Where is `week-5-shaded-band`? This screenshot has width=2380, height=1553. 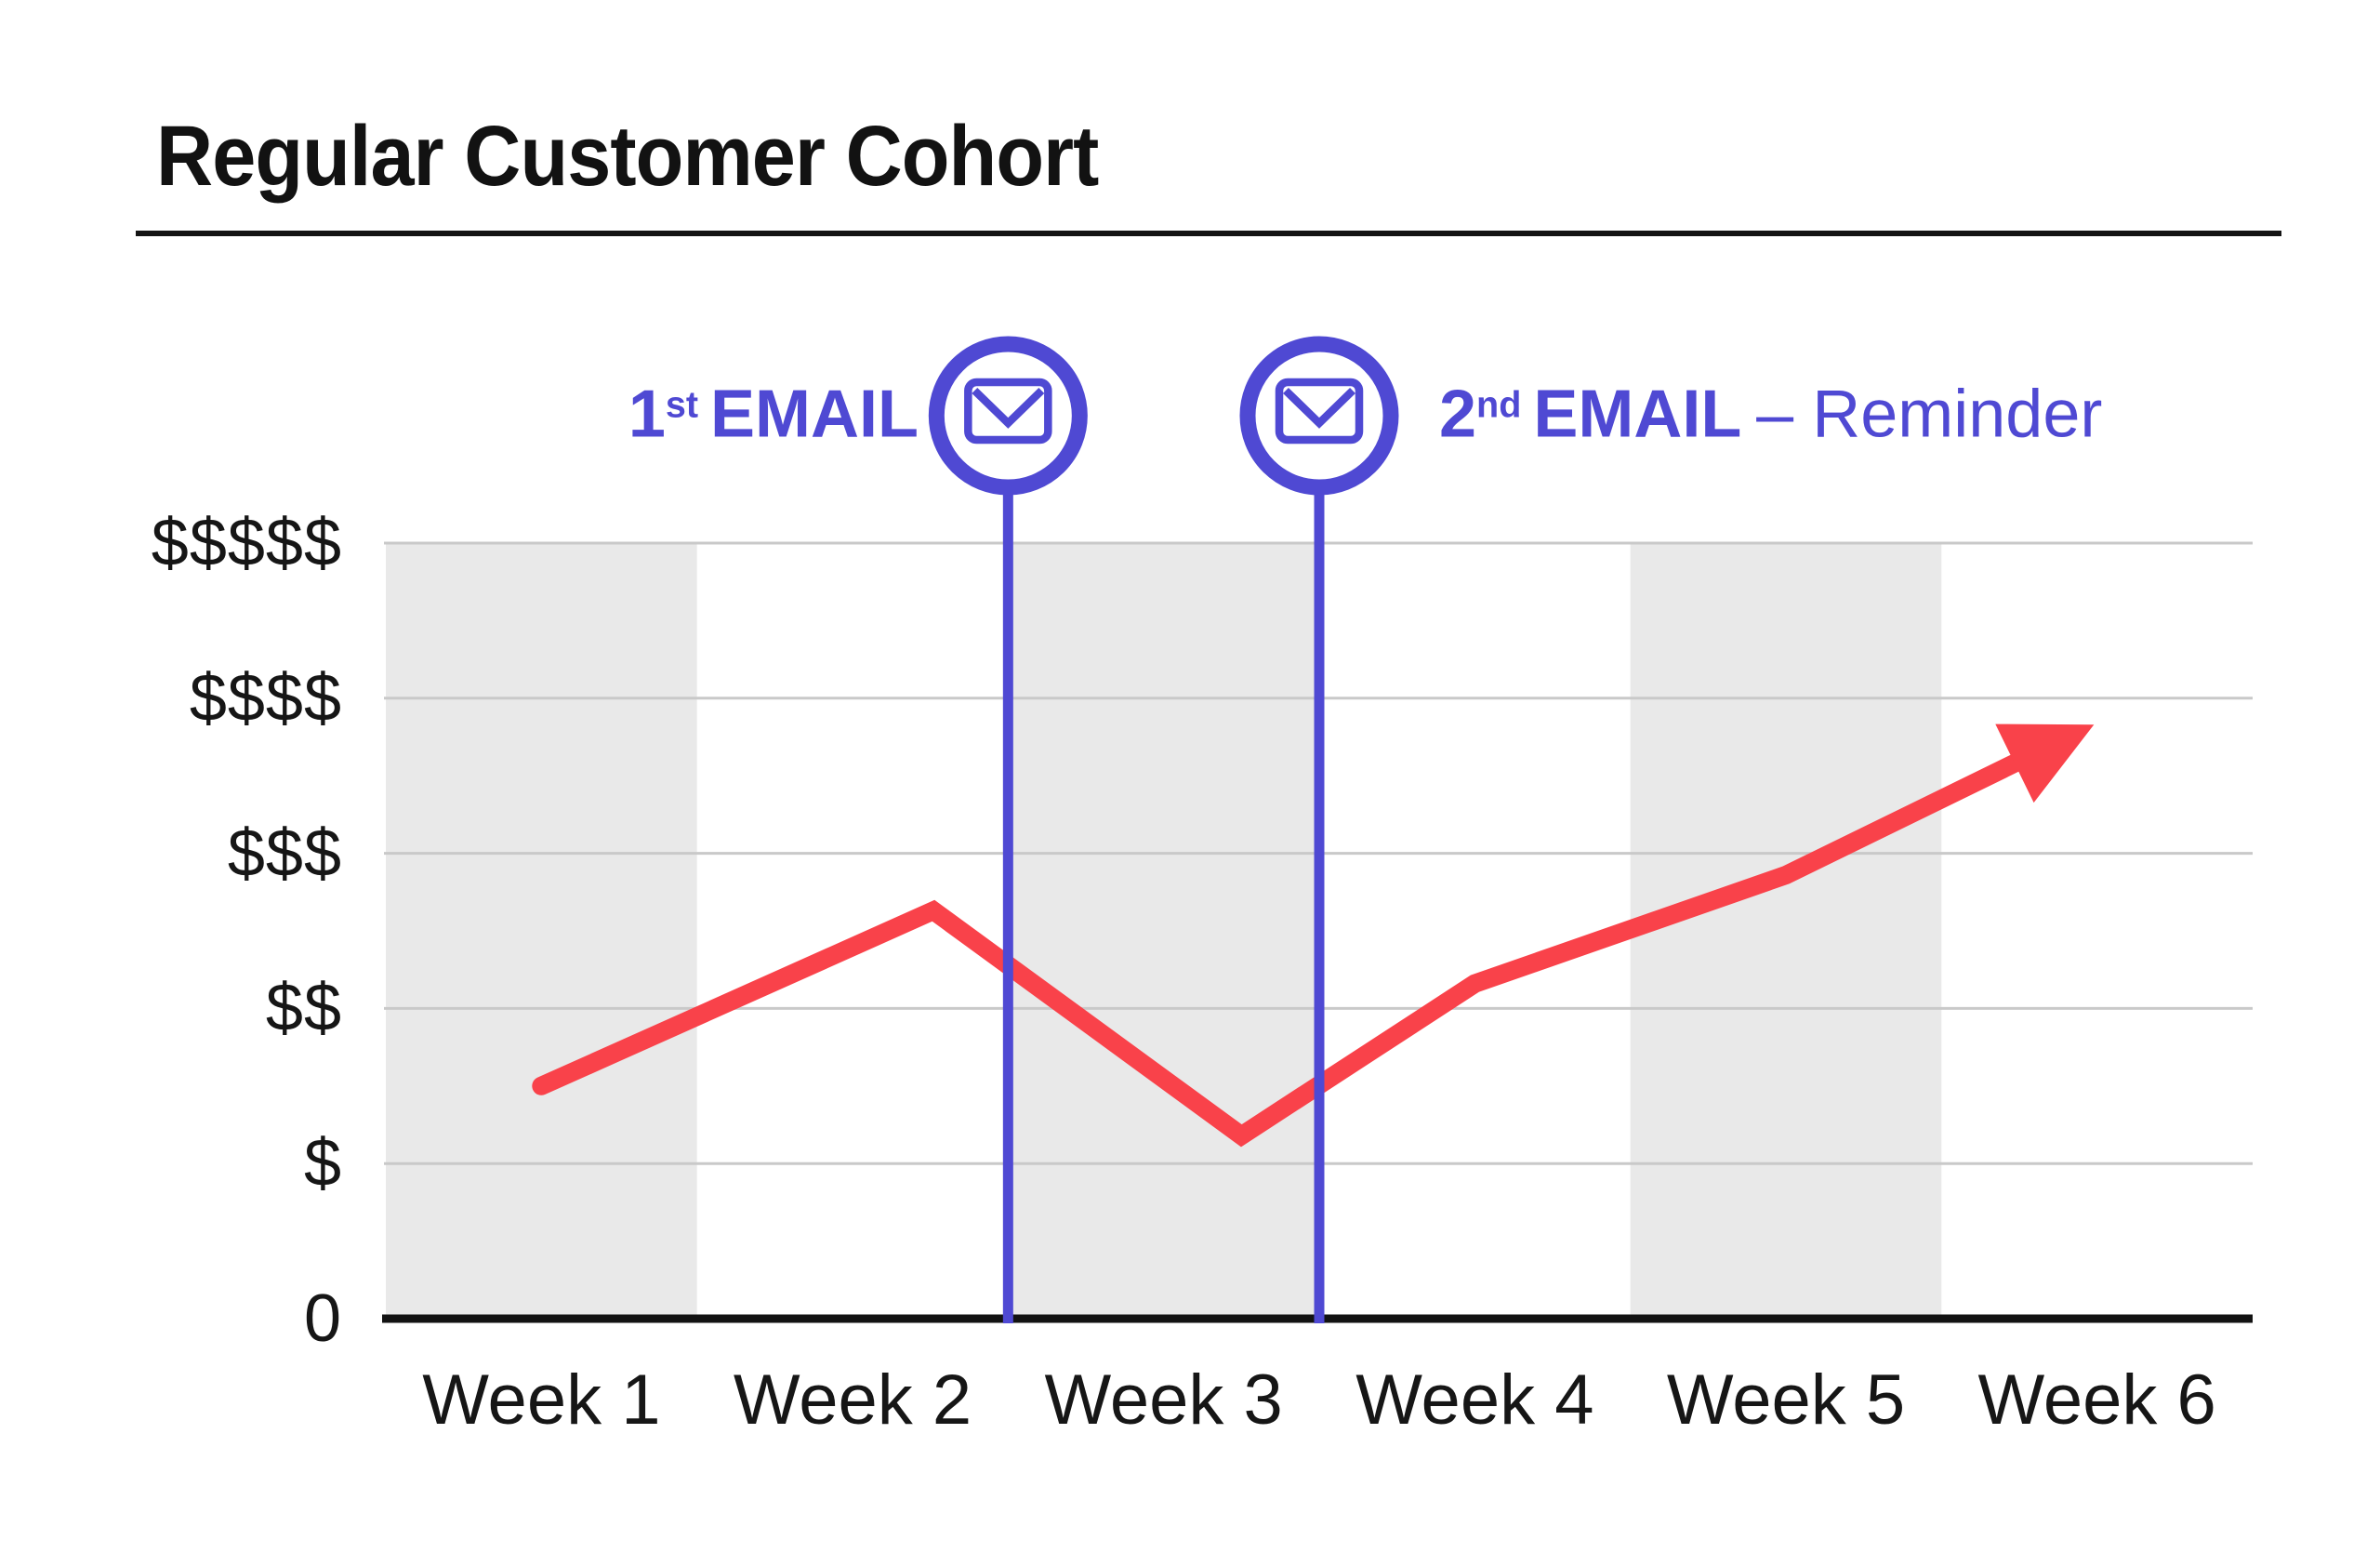
week-5-shaded-band is located at coordinates (1786, 931).